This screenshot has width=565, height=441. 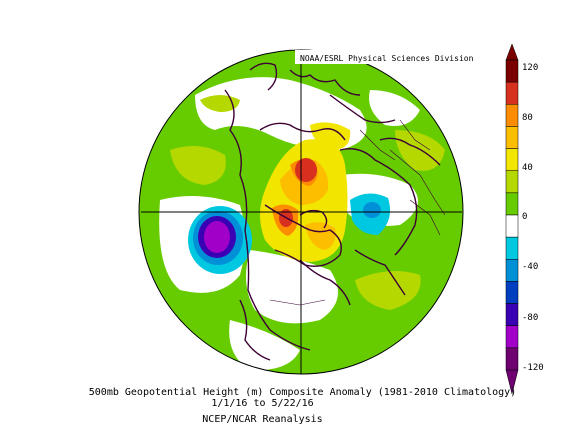 I want to click on colorbar, so click(x=512, y=219).